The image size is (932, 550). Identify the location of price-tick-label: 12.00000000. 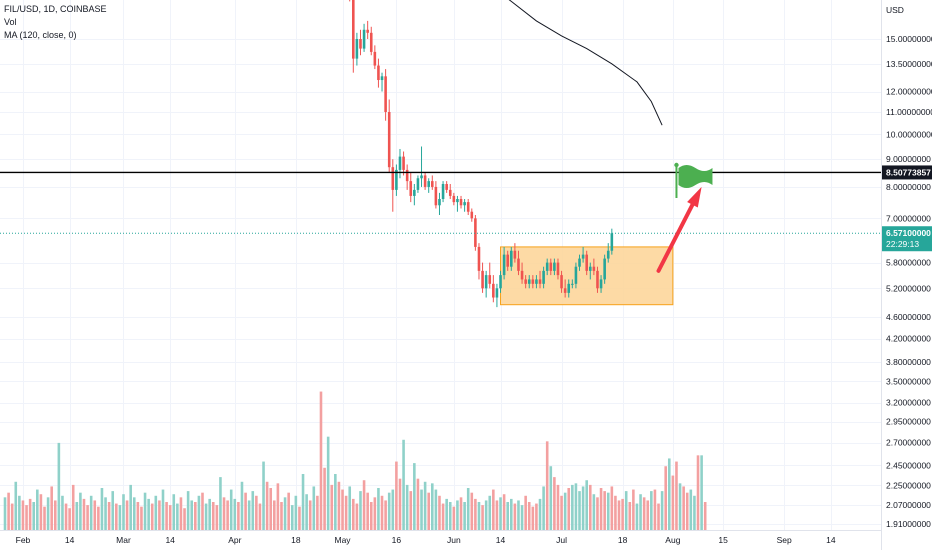
(909, 92).